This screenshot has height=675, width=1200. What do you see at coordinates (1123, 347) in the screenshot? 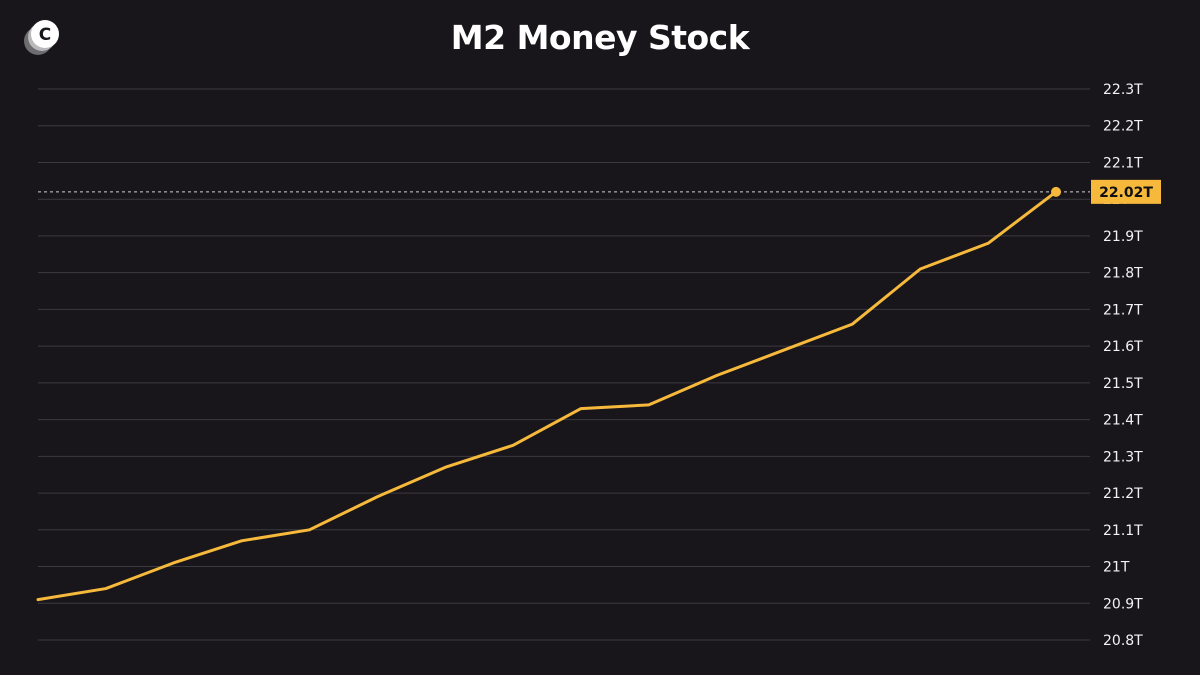
I see `y-tick-label: 21.6T` at bounding box center [1123, 347].